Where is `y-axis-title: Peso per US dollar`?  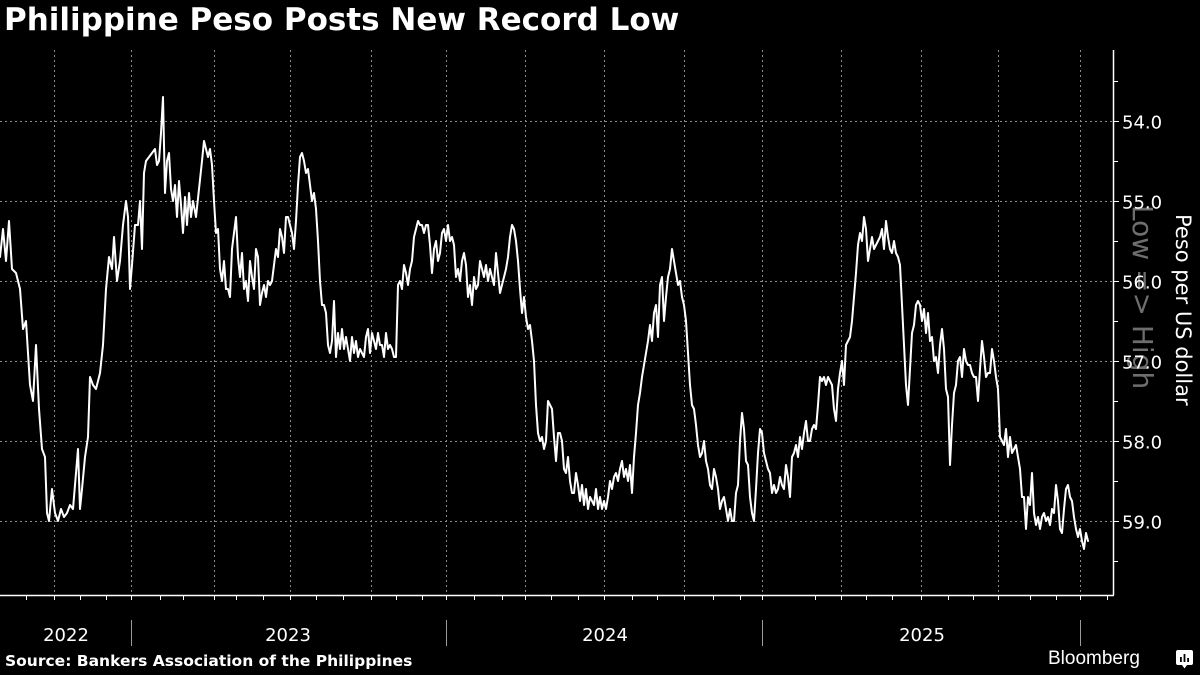 y-axis-title: Peso per US dollar is located at coordinates (1183, 310).